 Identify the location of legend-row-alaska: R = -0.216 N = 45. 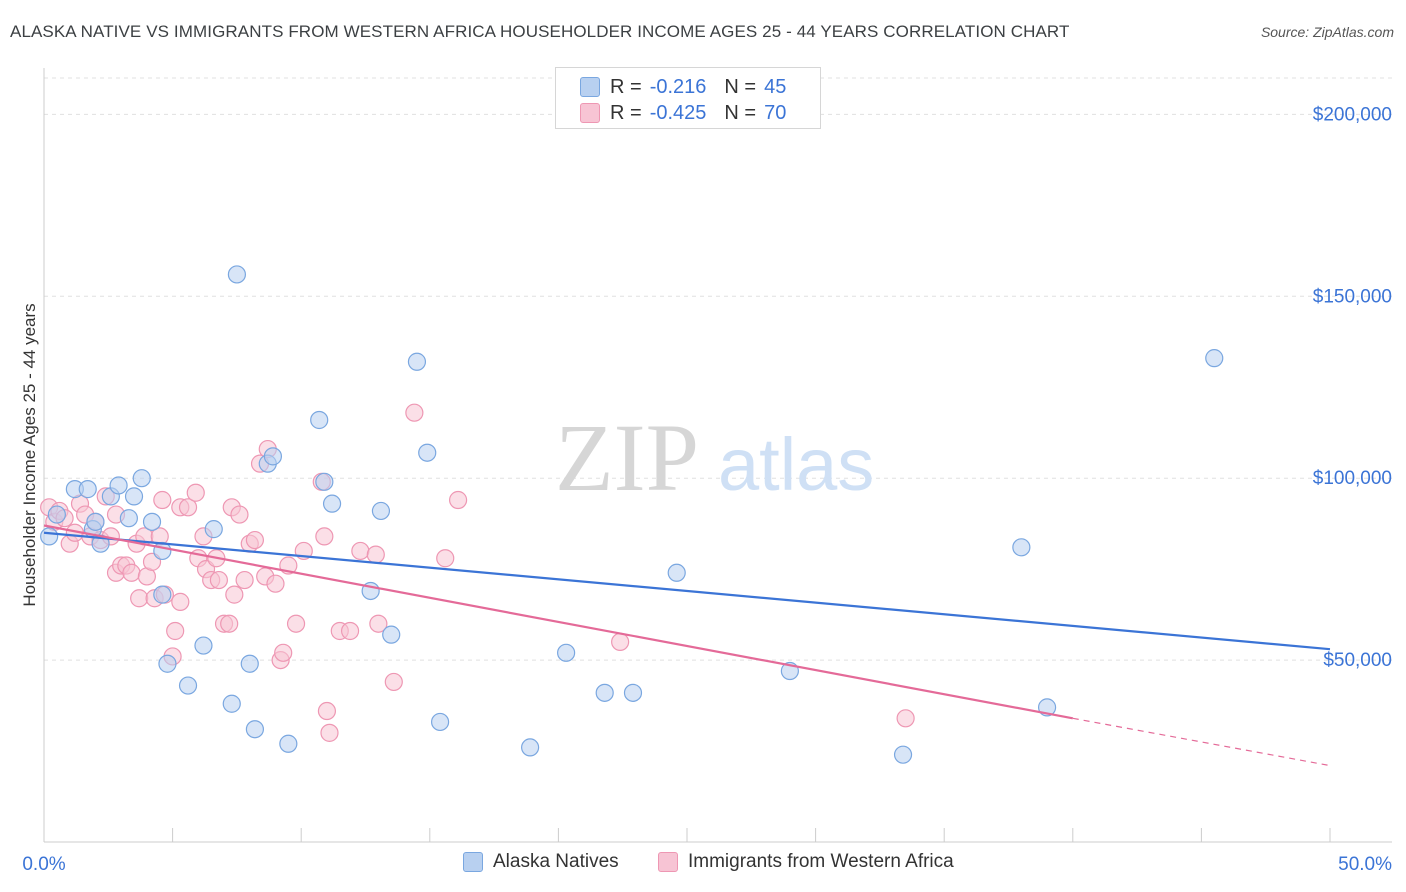
(683, 87).